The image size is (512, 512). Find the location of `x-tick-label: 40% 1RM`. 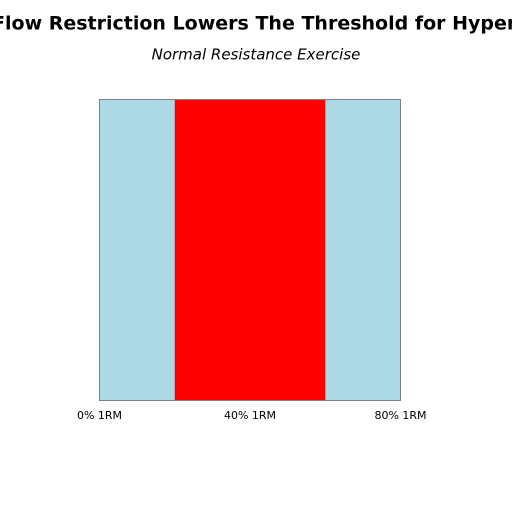

x-tick-label: 40% 1RM is located at coordinates (250, 415).